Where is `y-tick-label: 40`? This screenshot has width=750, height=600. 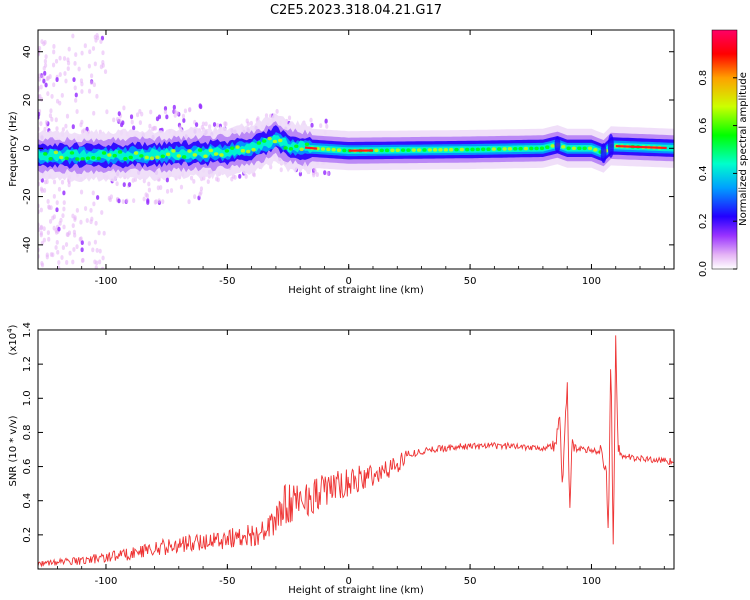
y-tick-label: 40 is located at coordinates (27, 51).